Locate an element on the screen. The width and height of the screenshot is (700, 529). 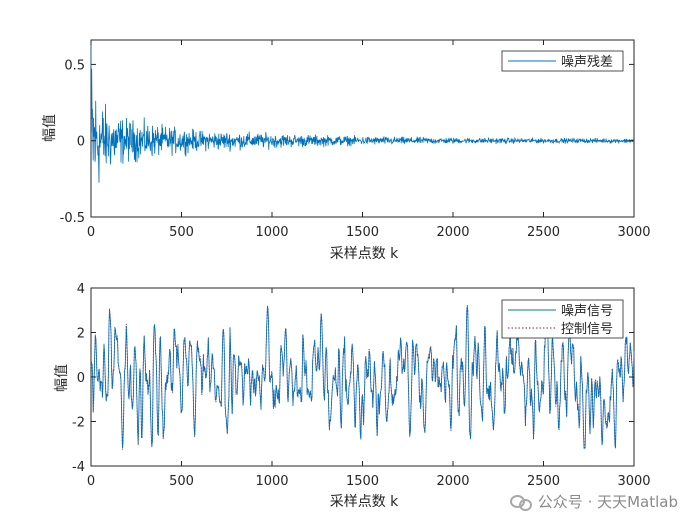
wechat-icon is located at coordinates (520, 502).